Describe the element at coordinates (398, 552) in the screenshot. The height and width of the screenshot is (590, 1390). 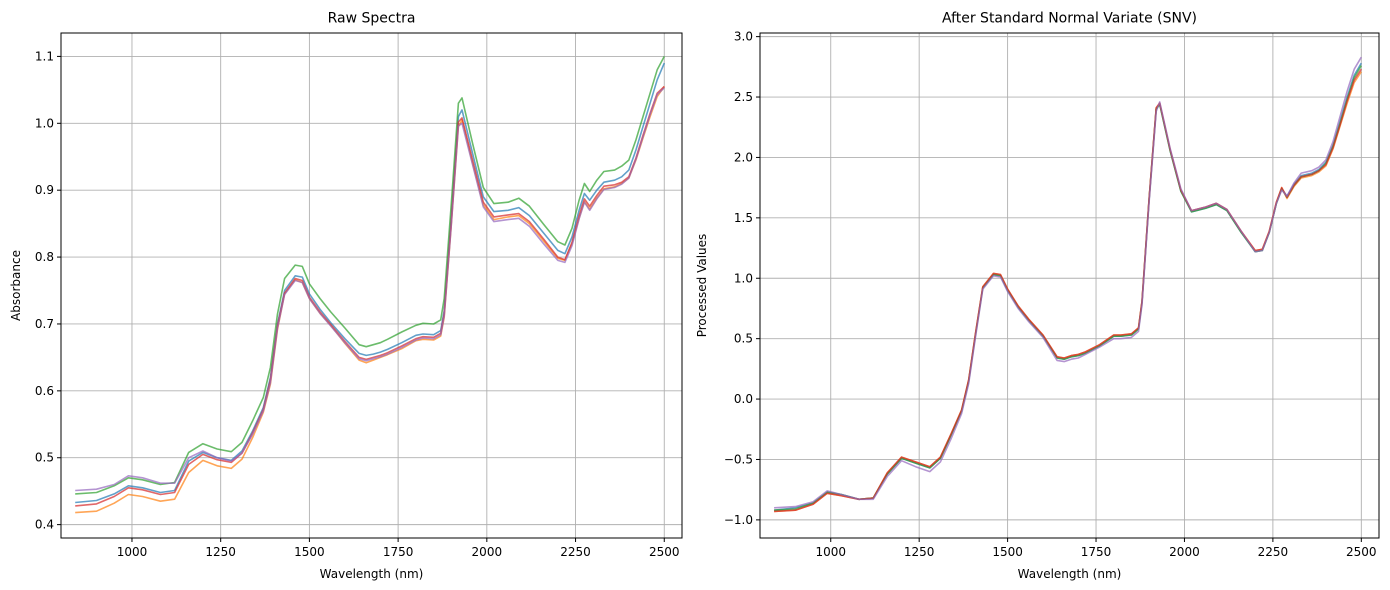
I see `left-xtick-label: 1750` at that location.